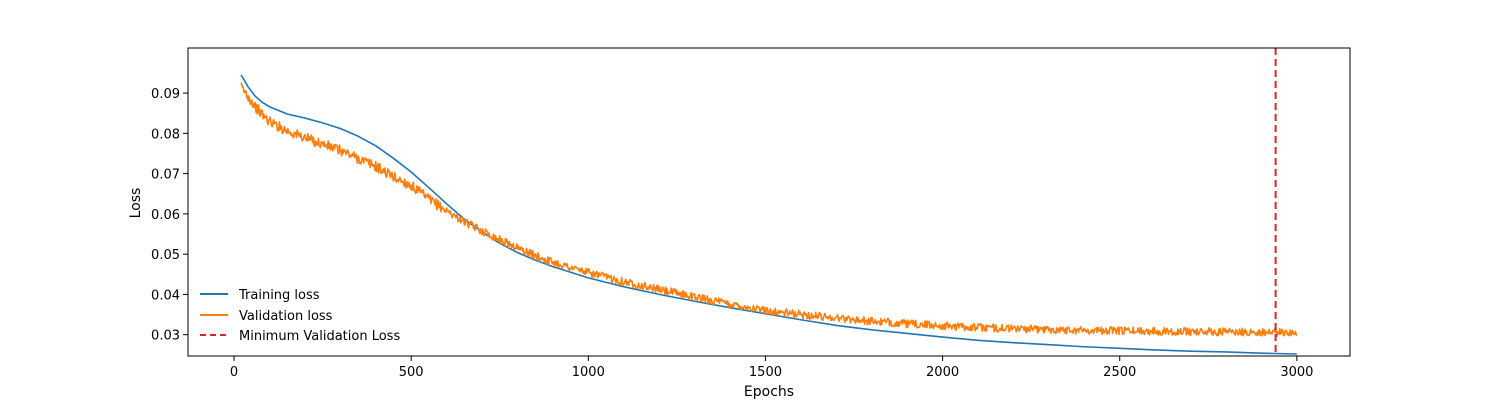 The width and height of the screenshot is (1500, 400). Describe the element at coordinates (165, 255) in the screenshot. I see `y-tick-label: 0.05` at that location.